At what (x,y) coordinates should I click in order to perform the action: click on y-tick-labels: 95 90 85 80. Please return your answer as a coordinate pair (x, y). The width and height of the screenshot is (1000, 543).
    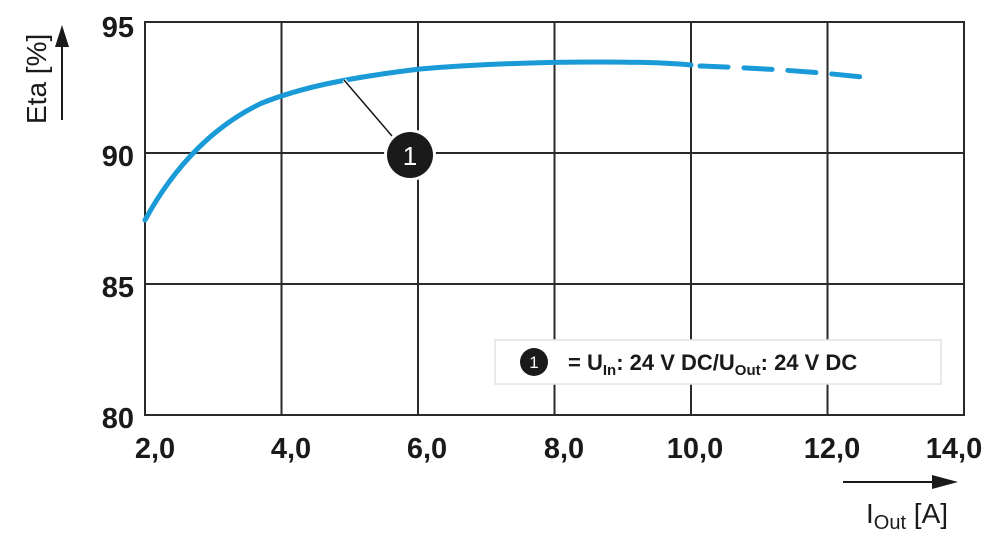
    Looking at the image, I should click on (118, 223).